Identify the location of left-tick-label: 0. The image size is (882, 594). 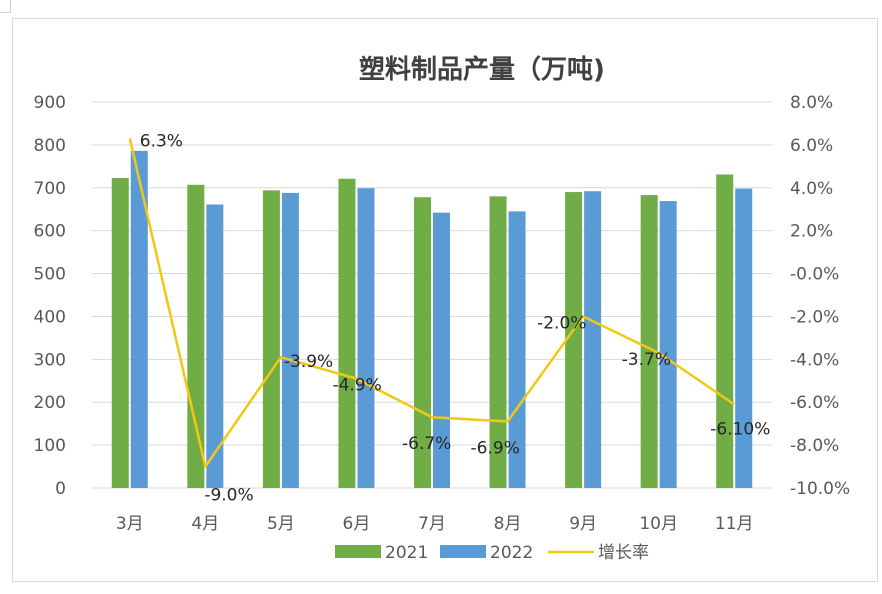
(60, 489).